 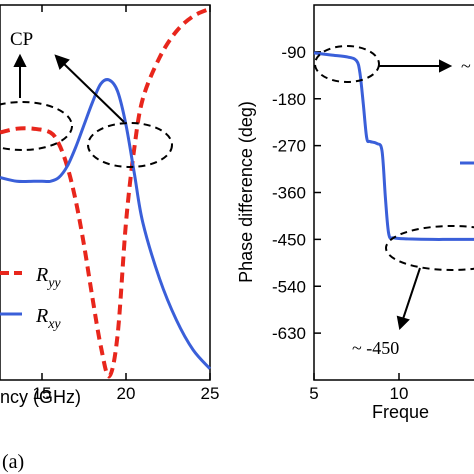 What do you see at coordinates (30, 298) in the screenshot?
I see `legend-a: Ryy Rxy` at bounding box center [30, 298].